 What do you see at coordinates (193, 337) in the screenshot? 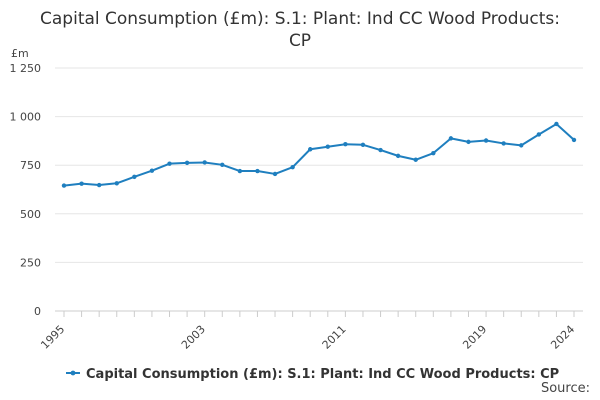
I see `x-tick-label: 2003` at bounding box center [193, 337].